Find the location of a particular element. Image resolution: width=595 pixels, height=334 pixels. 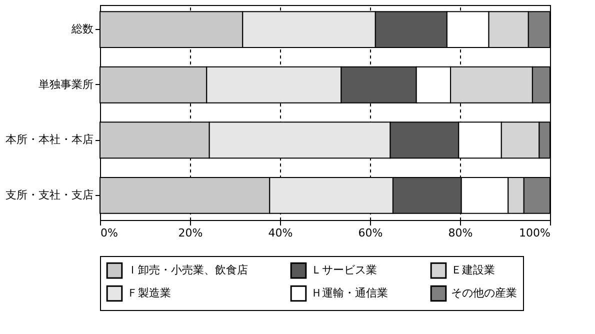

x-tick-label: 60% is located at coordinates (370, 233).